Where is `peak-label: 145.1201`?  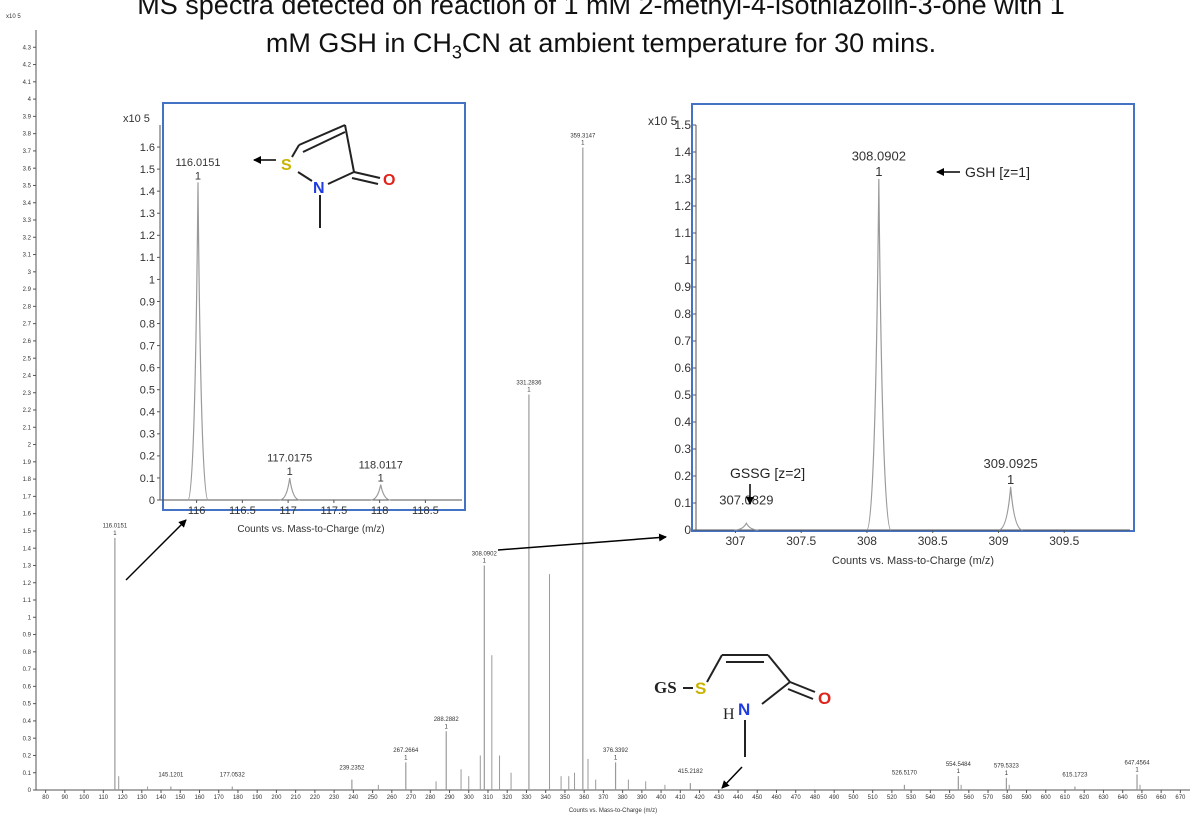 peak-label: 145.1201 is located at coordinates (171, 775).